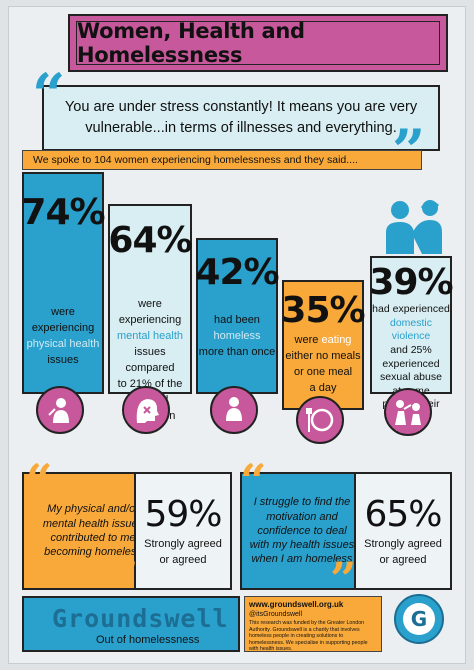  I want to click on stat-text: either no meals, so click(323, 355).